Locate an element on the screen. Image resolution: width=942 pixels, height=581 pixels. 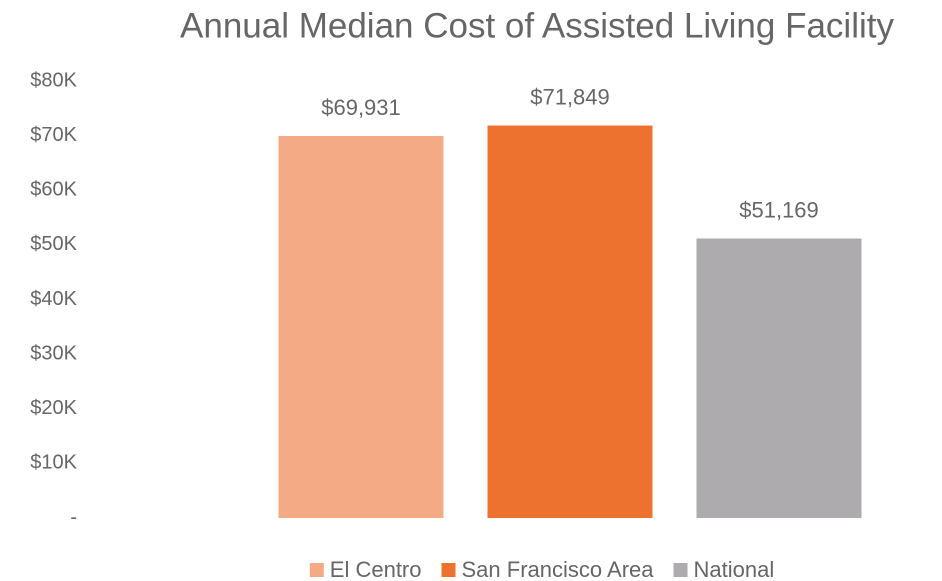
legend-label: El Centro is located at coordinates (376, 569).